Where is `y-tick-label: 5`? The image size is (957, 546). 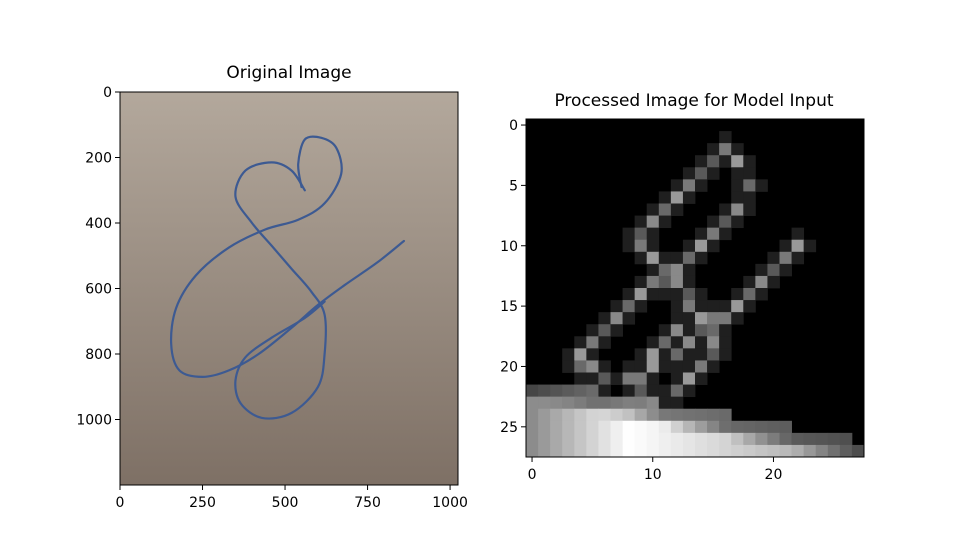
y-tick-label: 5 is located at coordinates (513, 186).